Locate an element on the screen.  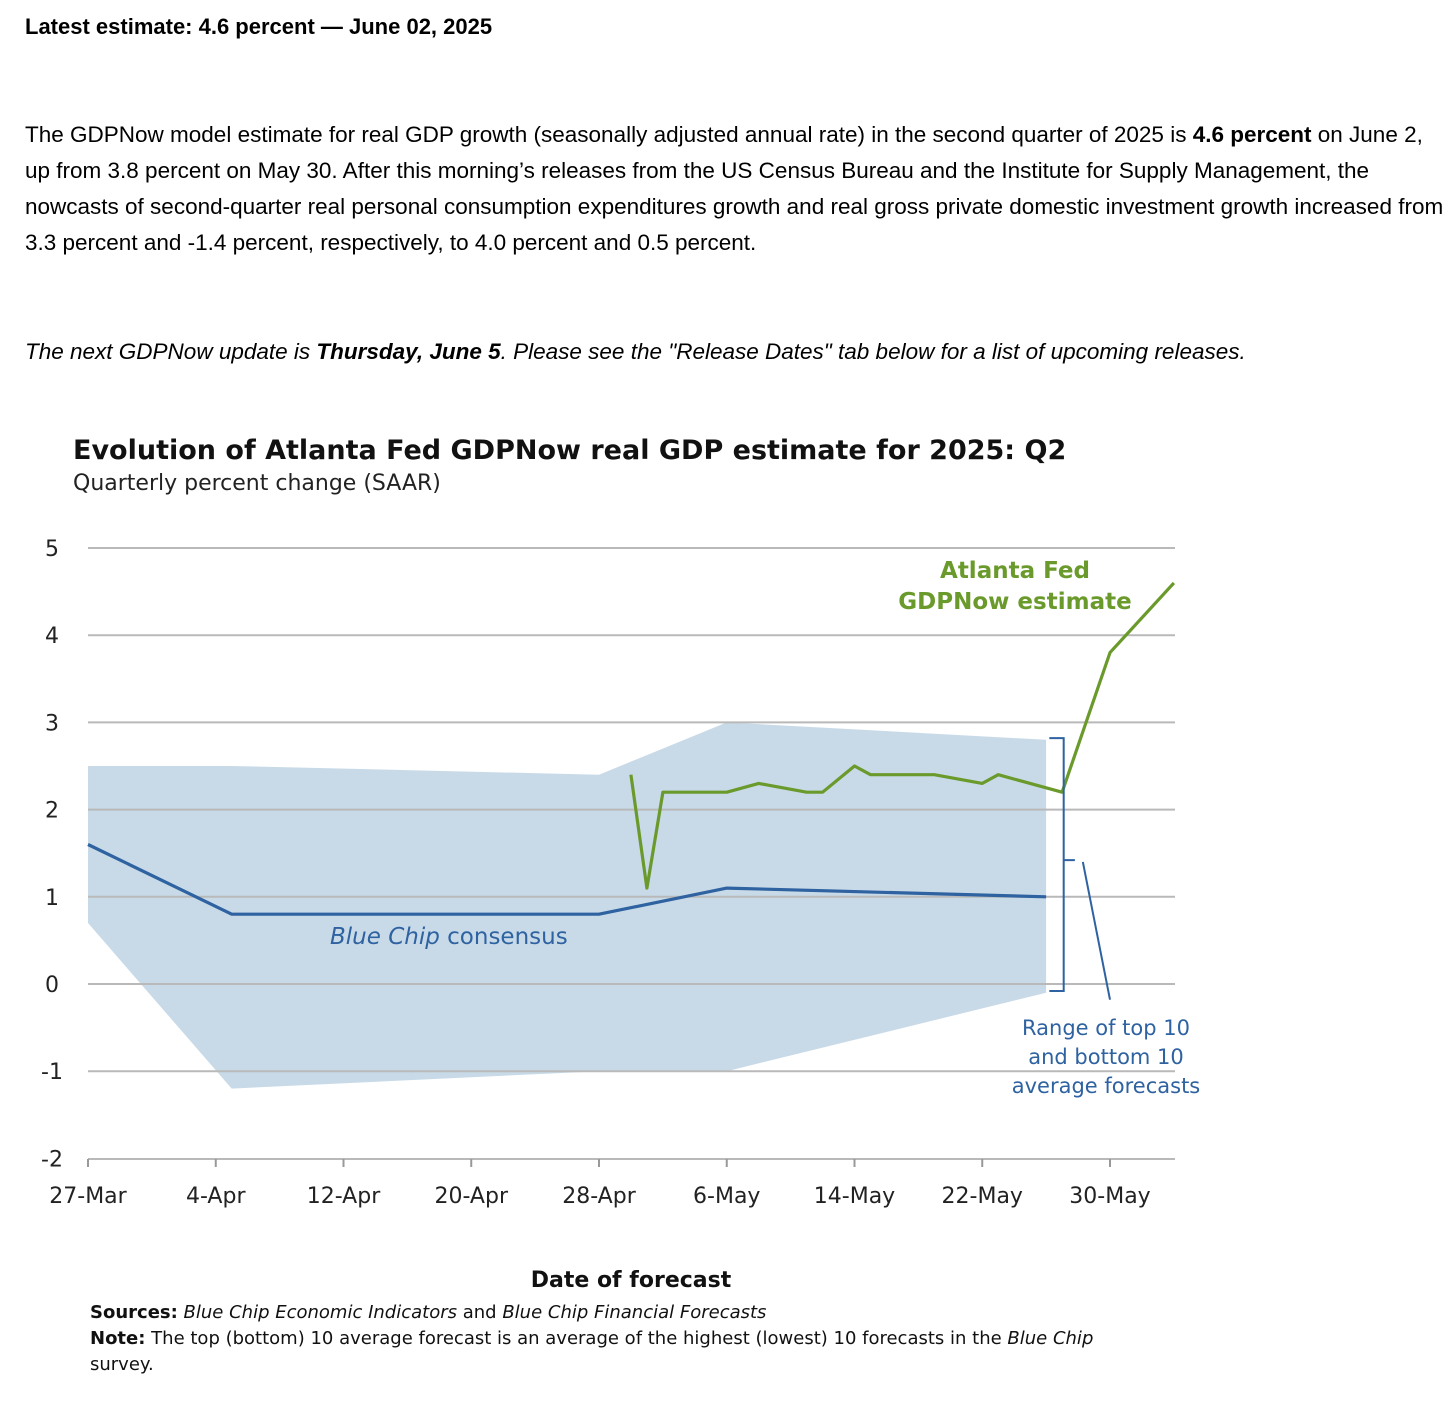
chart-subtitle: Quarterly percent change (SAAR) is located at coordinates (257, 483).